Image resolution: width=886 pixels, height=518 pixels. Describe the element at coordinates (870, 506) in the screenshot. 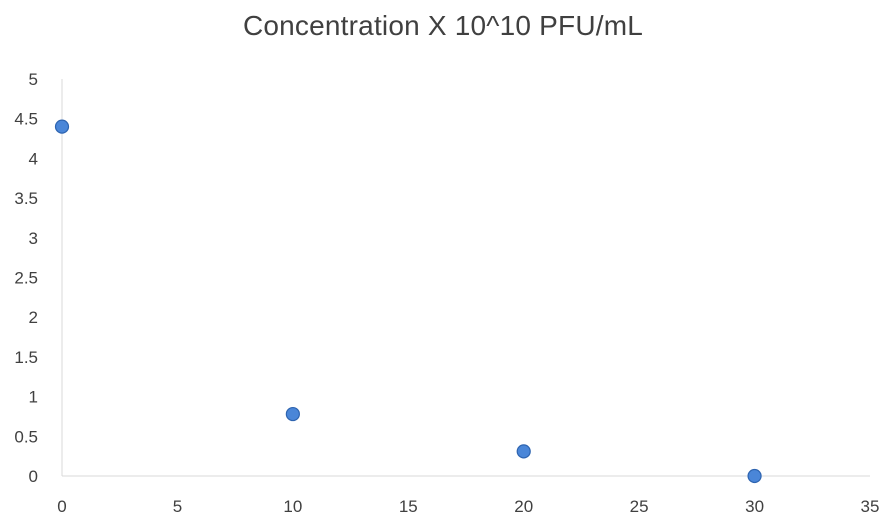

I see `x-tick-label: 35` at that location.